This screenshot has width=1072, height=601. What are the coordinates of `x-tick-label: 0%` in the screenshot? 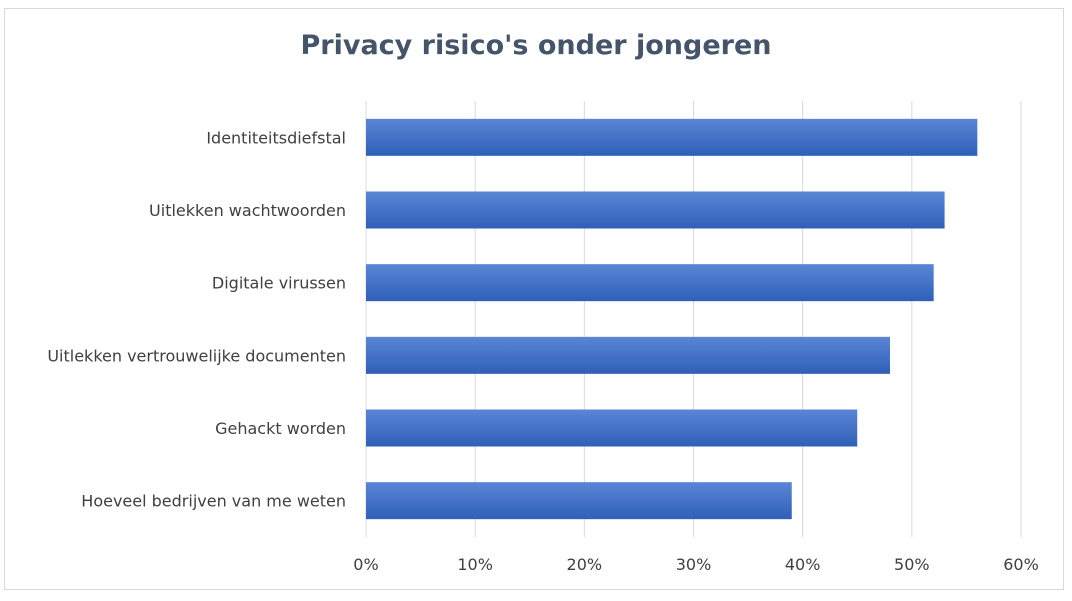 It's located at (365, 564).